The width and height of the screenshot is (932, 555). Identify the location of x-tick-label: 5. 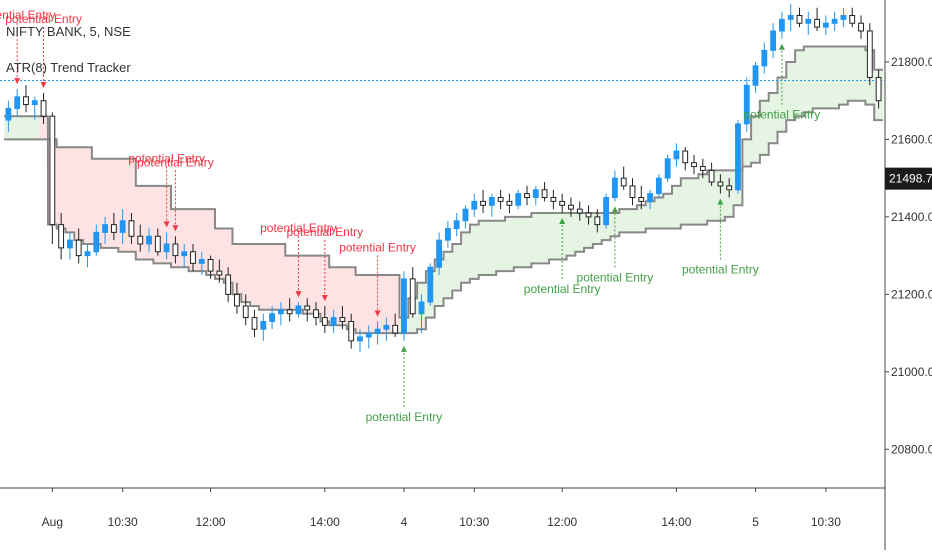
(755, 522).